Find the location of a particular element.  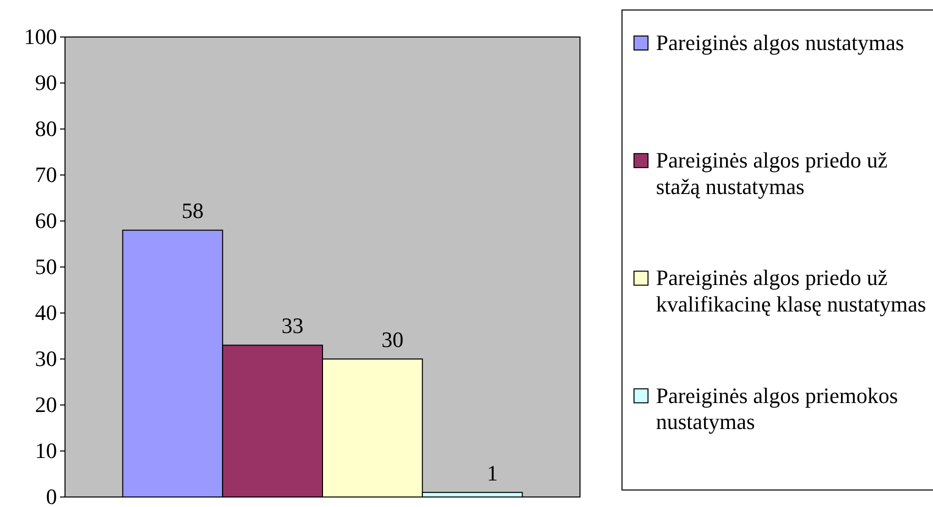

data-label: 1 is located at coordinates (492, 473).